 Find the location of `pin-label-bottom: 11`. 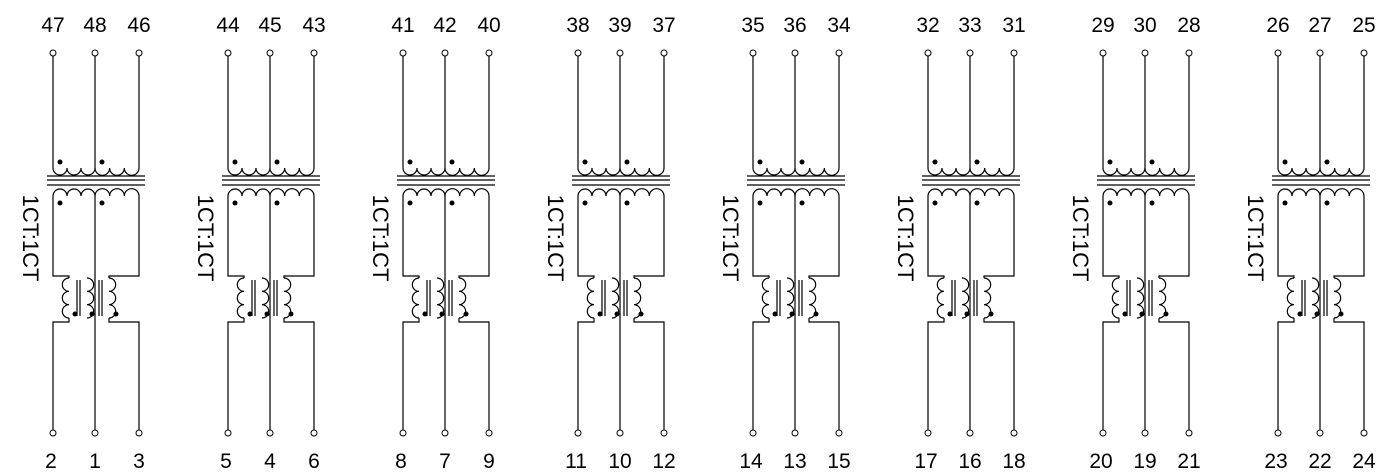

pin-label-bottom: 11 is located at coordinates (576, 461).